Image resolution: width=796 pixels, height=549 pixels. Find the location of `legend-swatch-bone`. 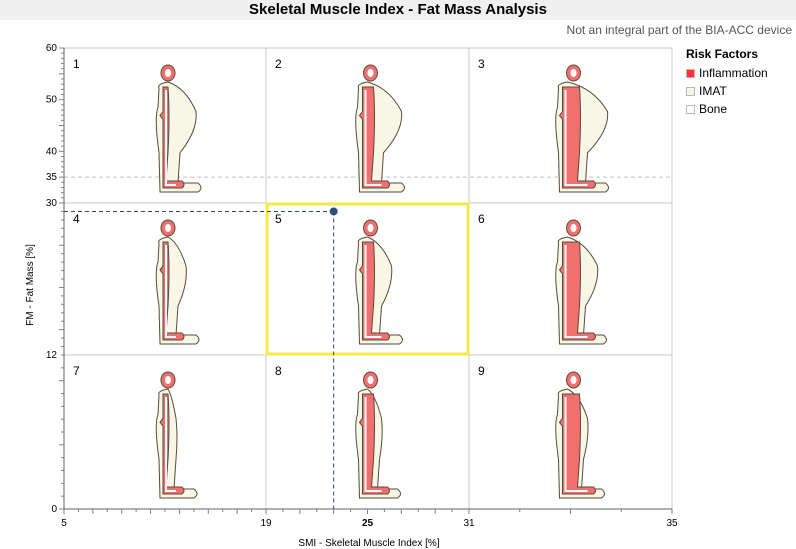

legend-swatch-bone is located at coordinates (690, 109).